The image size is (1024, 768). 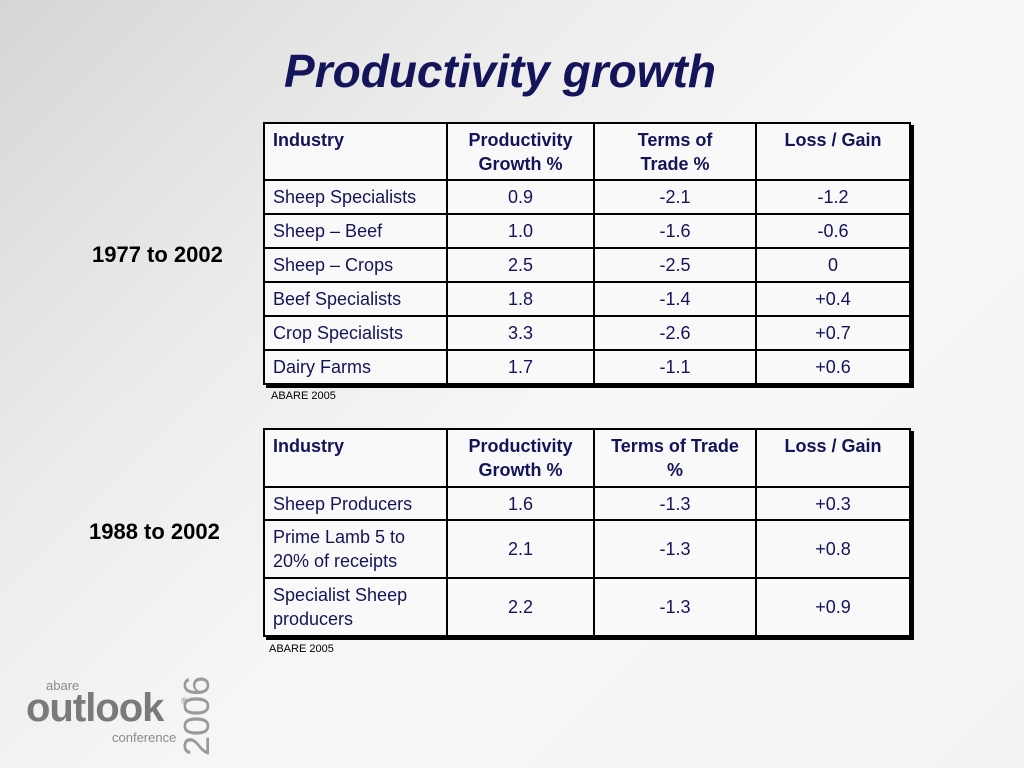 What do you see at coordinates (833, 231) in the screenshot?
I see `cell-loss-gain: -0.6` at bounding box center [833, 231].